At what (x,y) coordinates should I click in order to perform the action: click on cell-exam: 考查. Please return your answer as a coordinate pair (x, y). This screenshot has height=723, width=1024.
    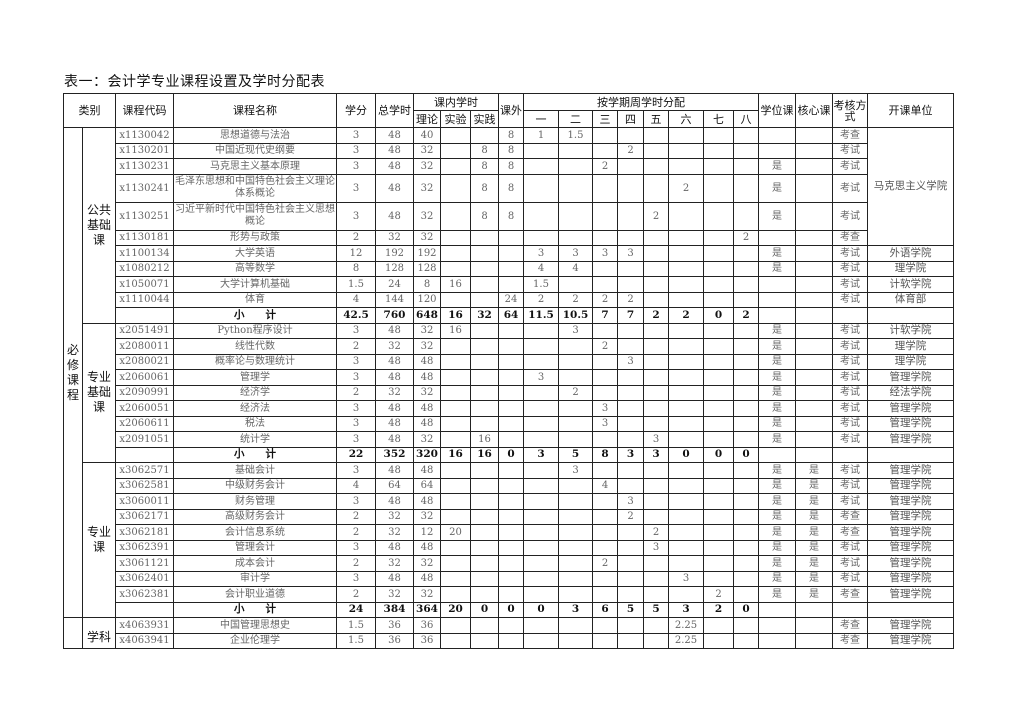
    Looking at the image, I should click on (850, 135).